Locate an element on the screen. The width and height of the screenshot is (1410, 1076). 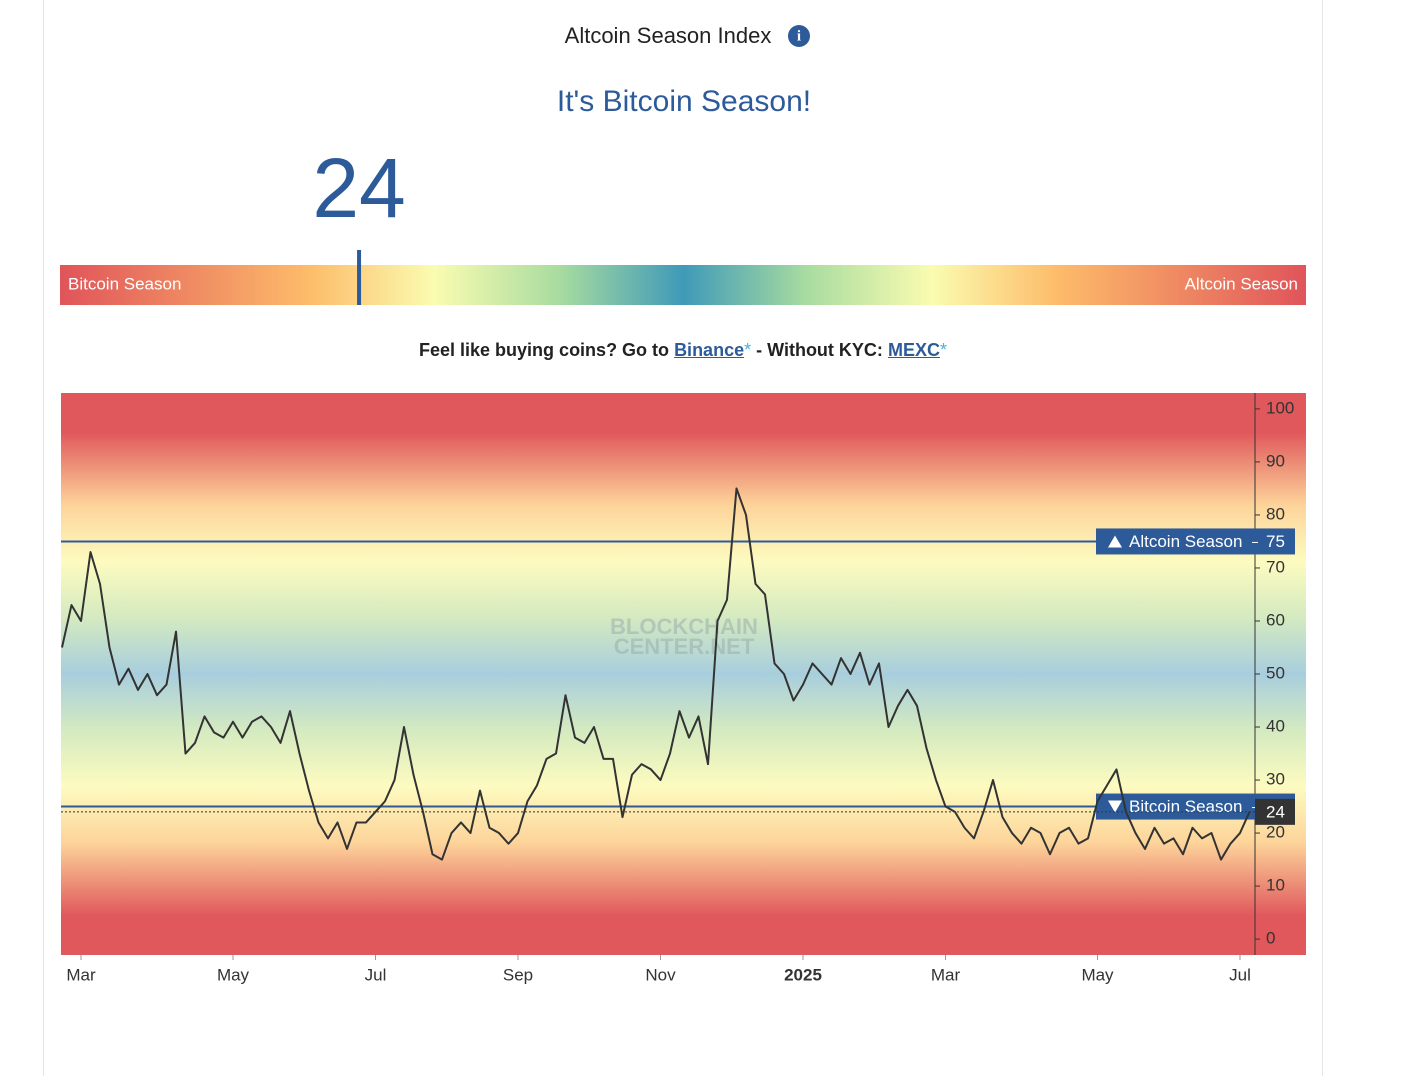
promo-lead: Feel like buying coins? Go to is located at coordinates (544, 350).